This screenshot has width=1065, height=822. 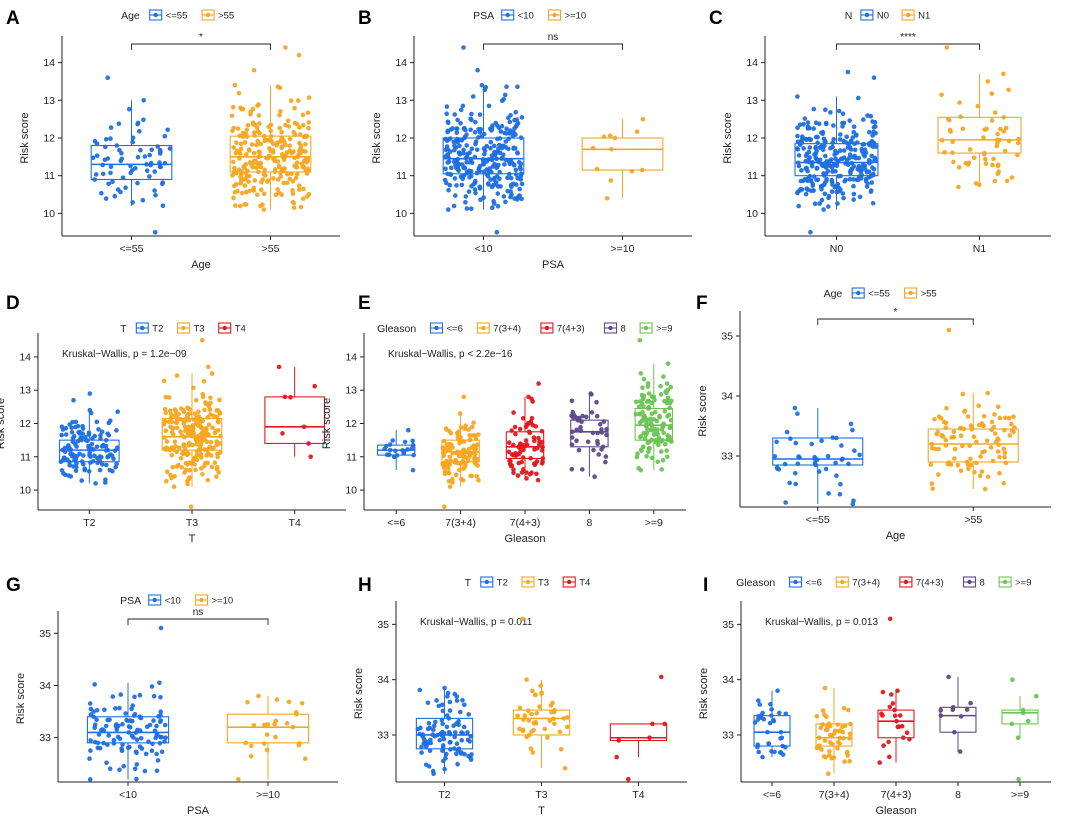 I want to click on legend-label: N1, so click(x=924, y=16).